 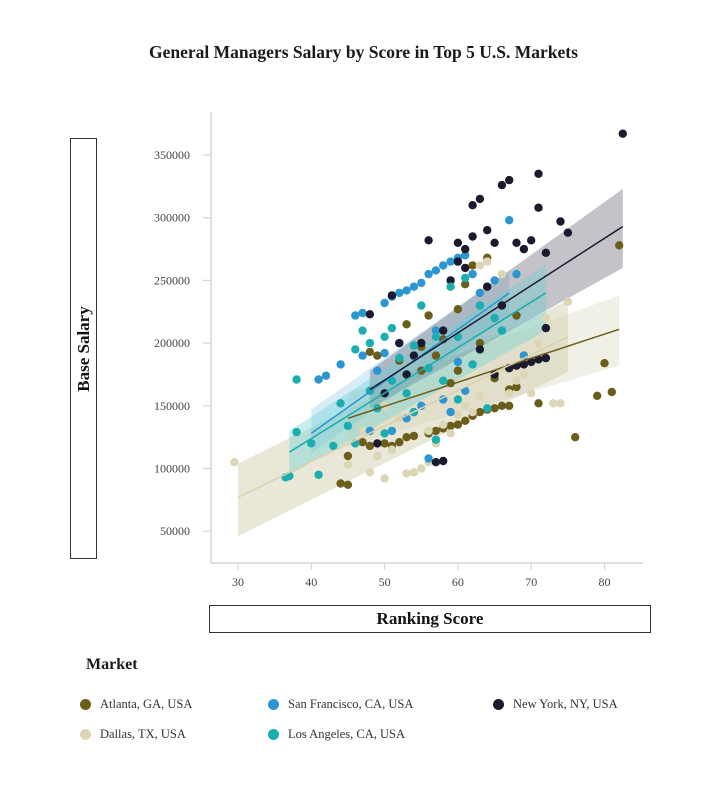 What do you see at coordinates (133, 734) in the screenshot?
I see `legend-item-dallas: Dallas, TX, USA` at bounding box center [133, 734].